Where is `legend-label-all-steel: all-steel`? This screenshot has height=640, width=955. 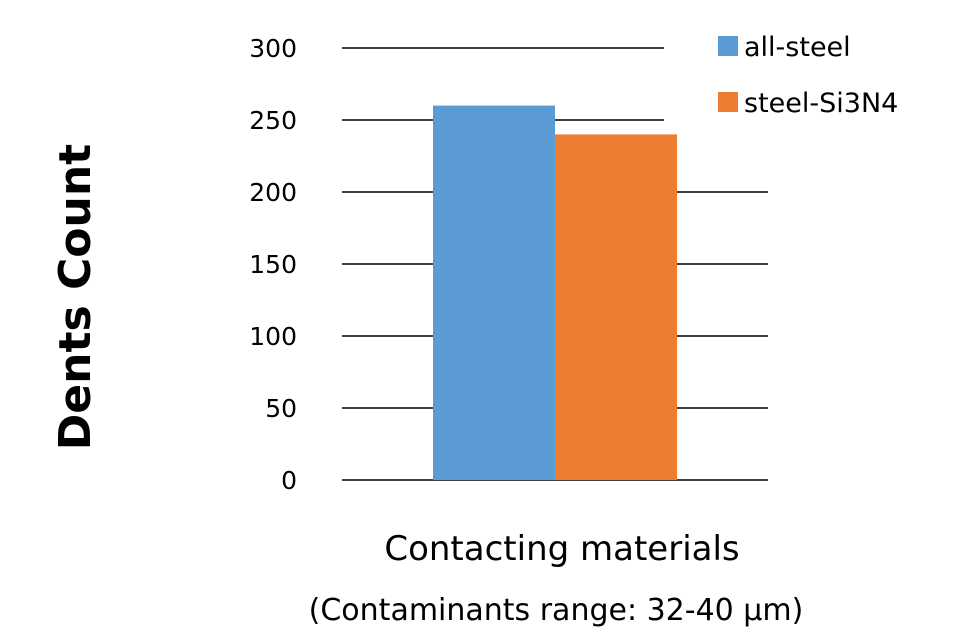
legend-label-all-steel: all-steel is located at coordinates (797, 47).